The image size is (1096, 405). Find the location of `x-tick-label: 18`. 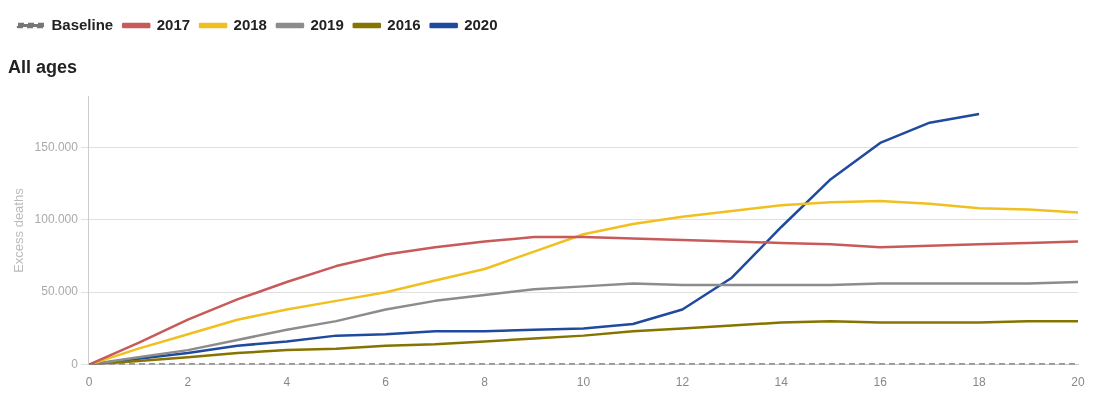

x-tick-label: 18 is located at coordinates (979, 382).